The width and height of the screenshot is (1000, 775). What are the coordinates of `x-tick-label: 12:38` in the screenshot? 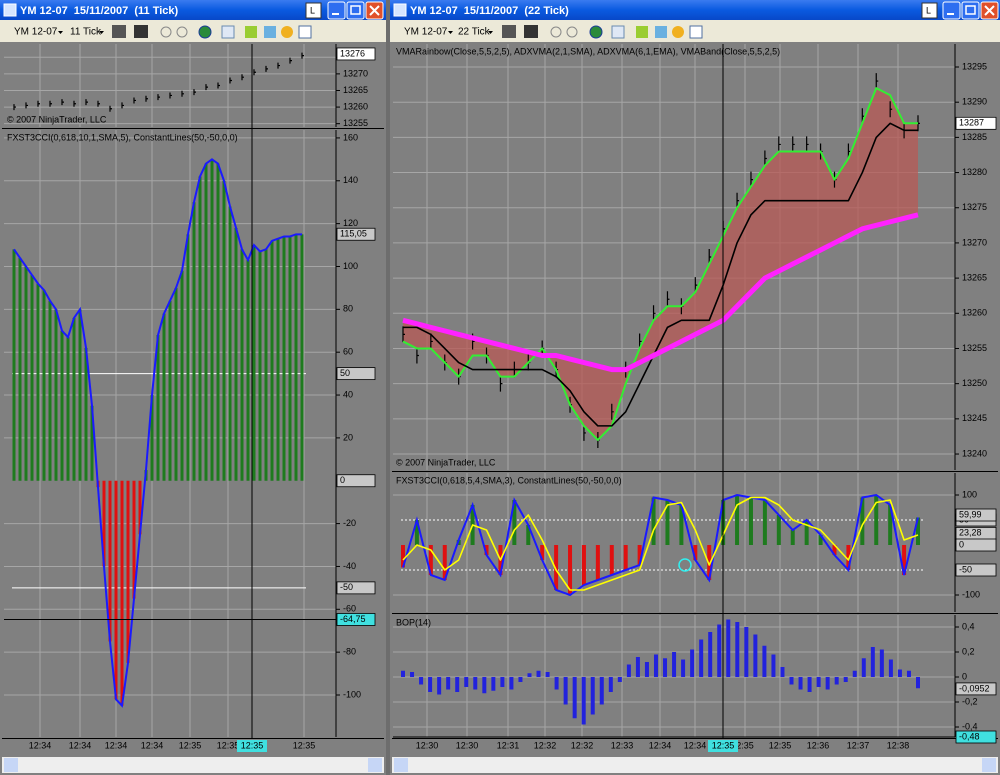 It's located at (898, 745).